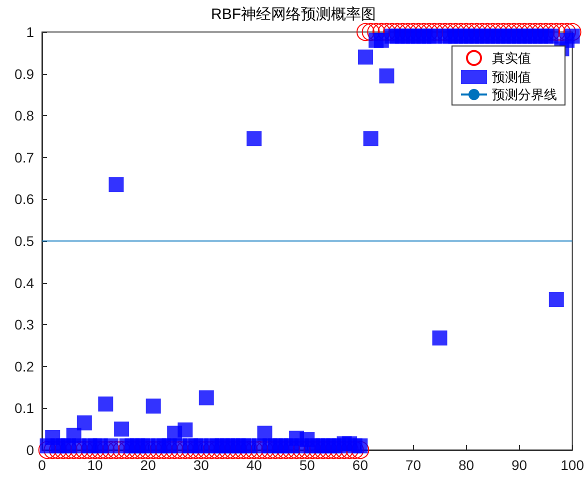 The image size is (587, 477). I want to click on x-tick-label: 100, so click(572, 465).